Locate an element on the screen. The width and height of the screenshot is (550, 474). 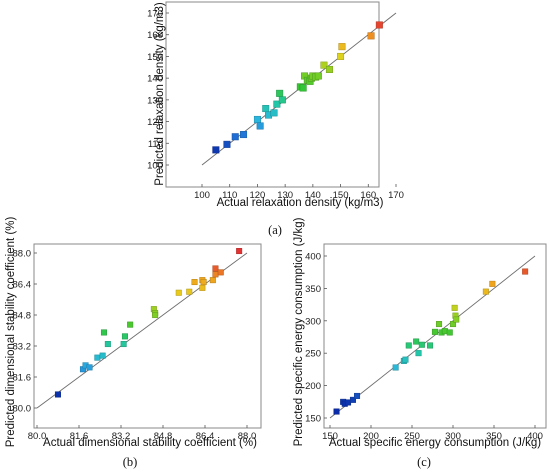
chart-a-ytick-label-7: 170 is located at coordinates (155, 14).